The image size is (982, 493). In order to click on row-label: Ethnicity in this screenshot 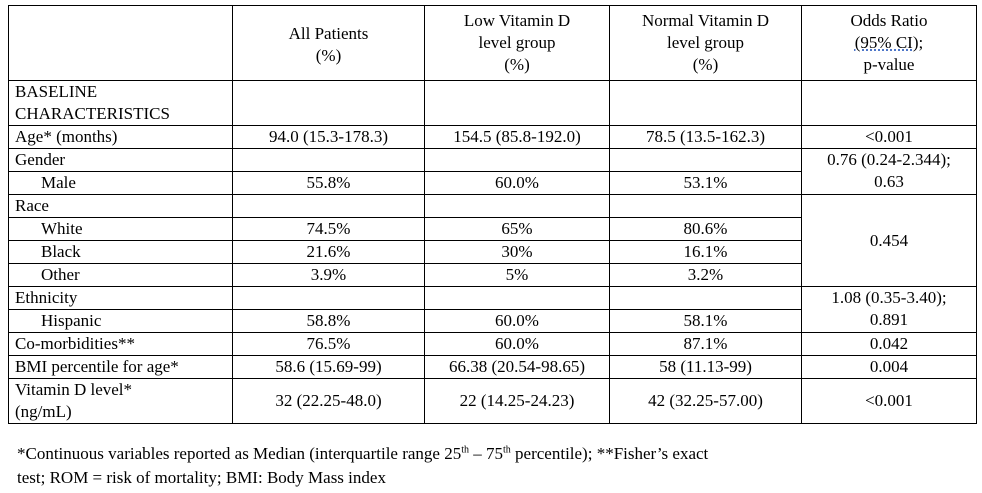, I will do `click(120, 298)`.